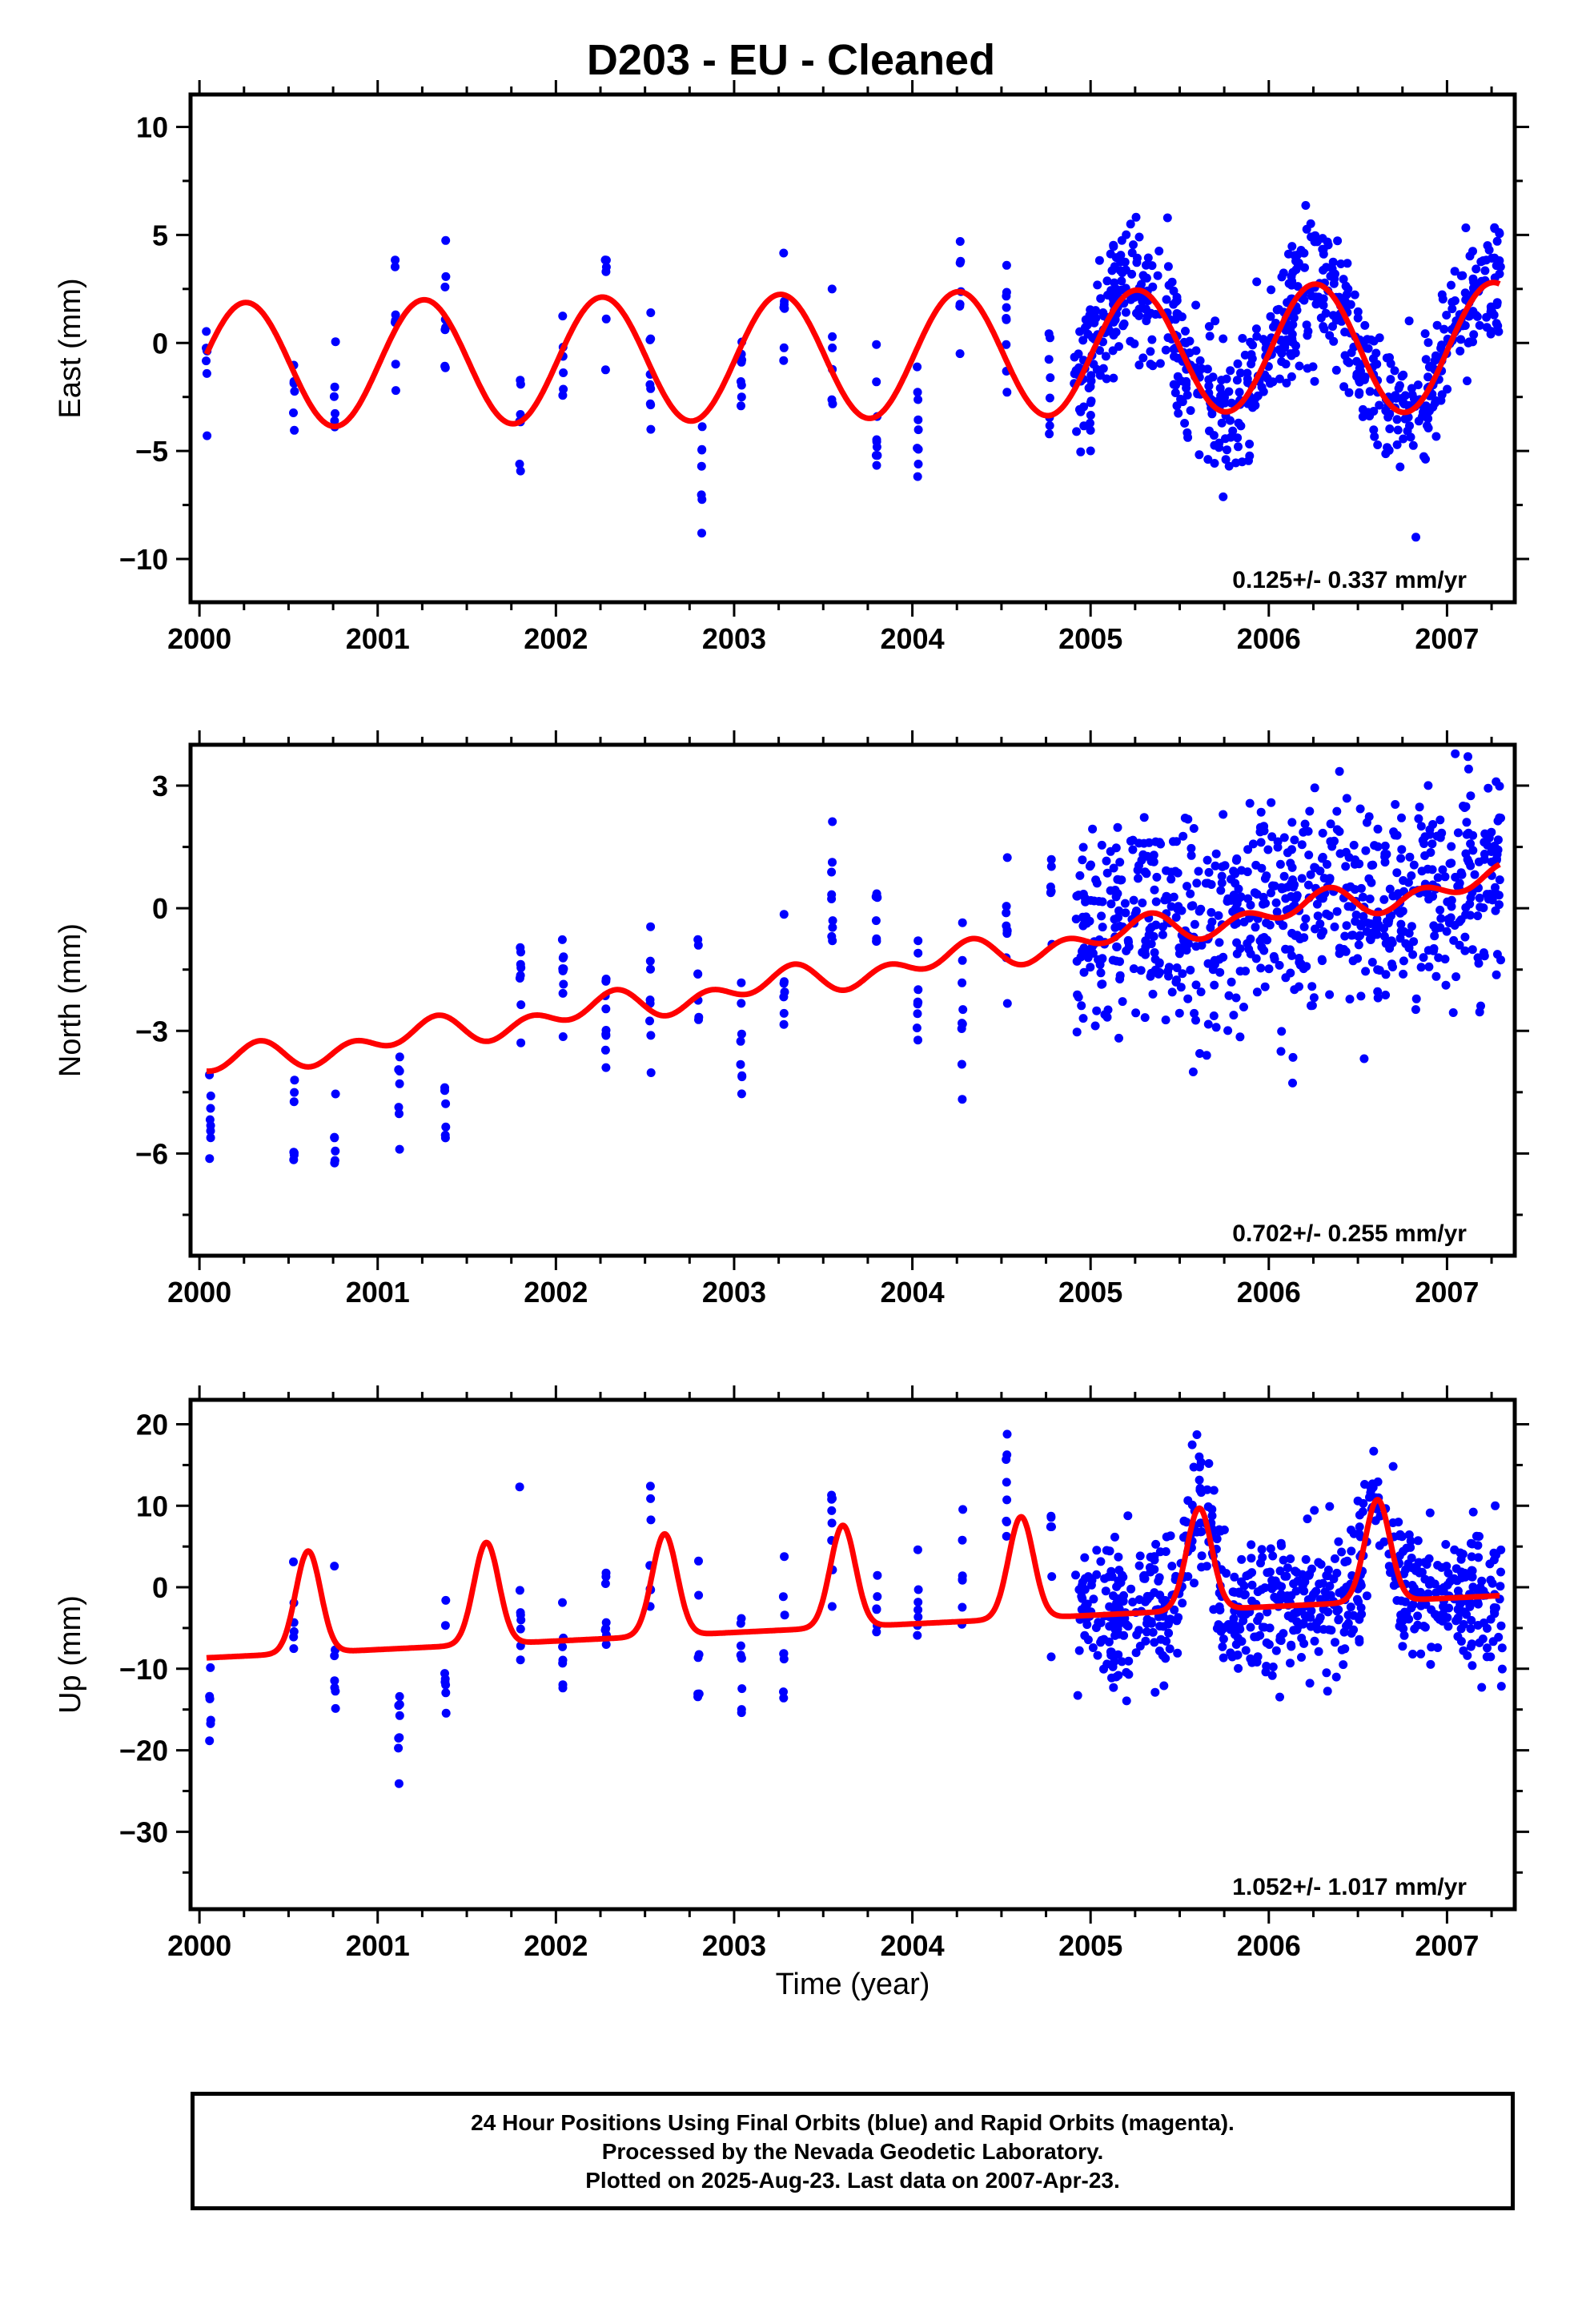 This screenshot has width=1582, height=2324. What do you see at coordinates (144, 1670) in the screenshot?
I see `y-tick-label: −10` at bounding box center [144, 1670].